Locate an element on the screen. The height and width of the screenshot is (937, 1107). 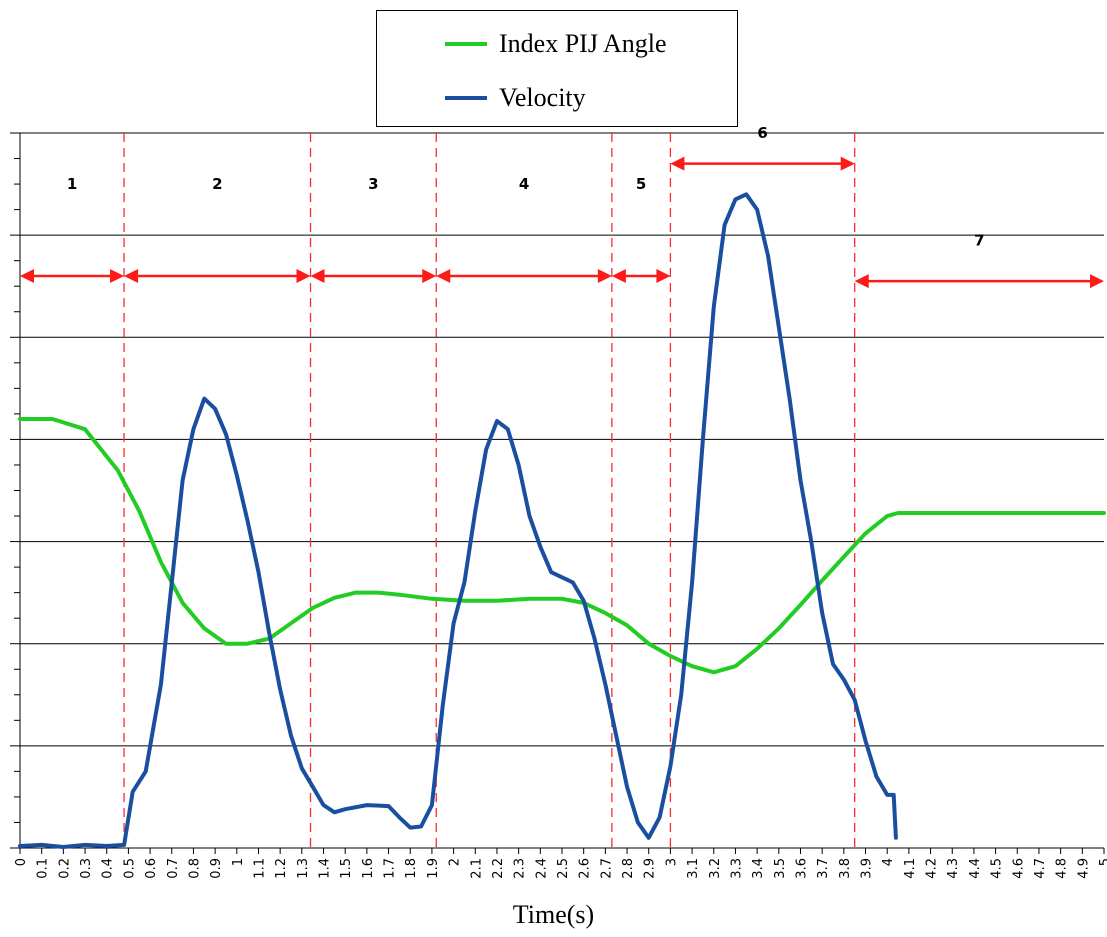
legend-swatch-velocity is located at coordinates (466, 98).